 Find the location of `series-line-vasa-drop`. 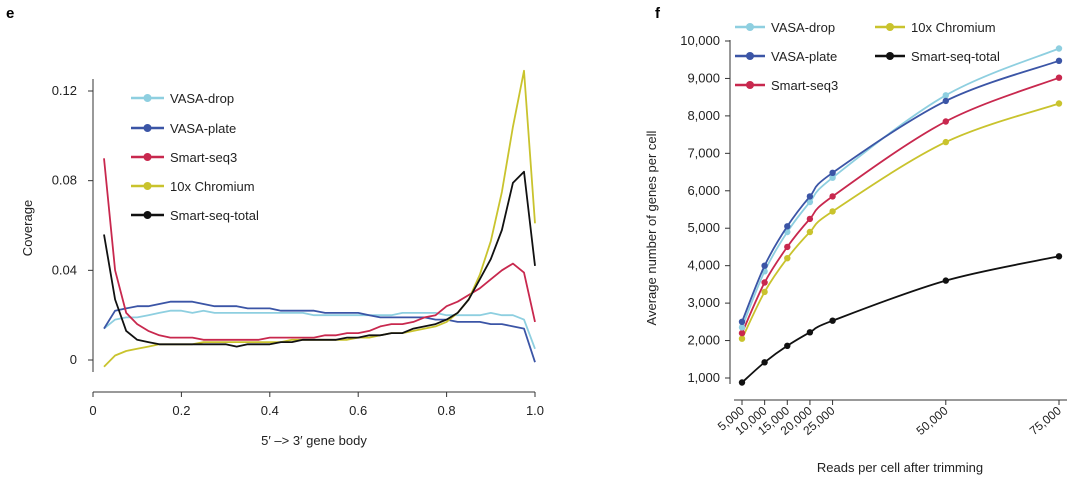

series-line-vasa-drop is located at coordinates (319, 329).